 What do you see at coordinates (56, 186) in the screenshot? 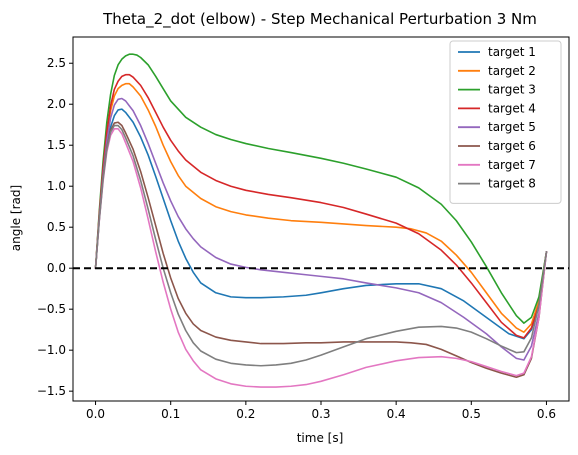
I see `y-tick-label: 1.0` at bounding box center [56, 186].